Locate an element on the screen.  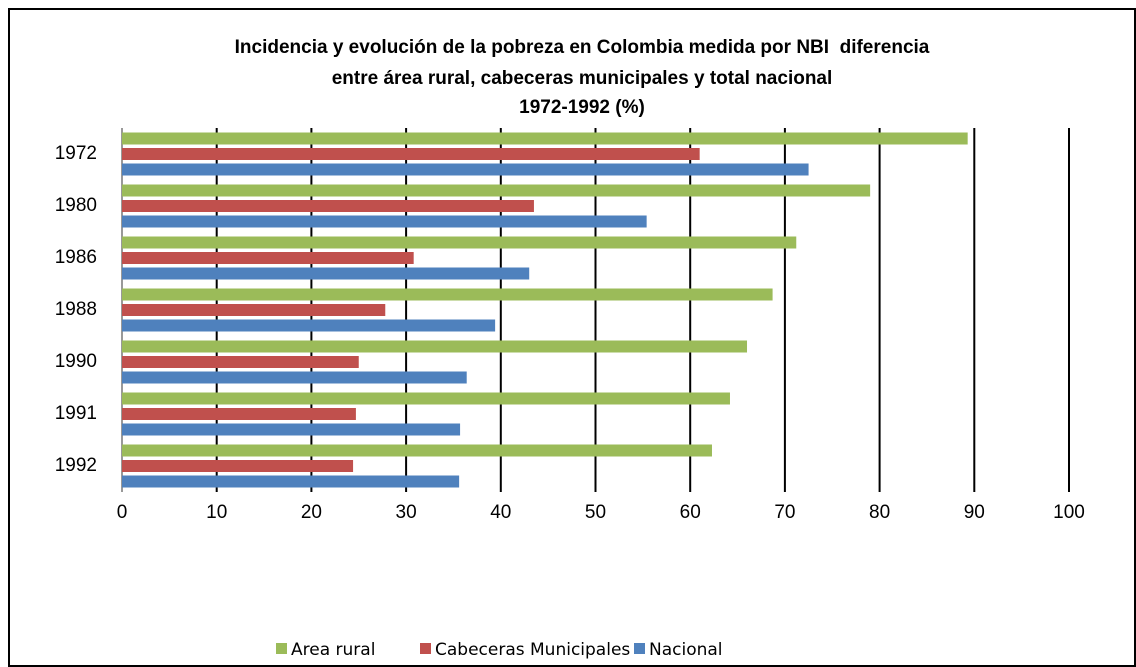
legend-label: Cabeceras Municipales is located at coordinates (532, 650).